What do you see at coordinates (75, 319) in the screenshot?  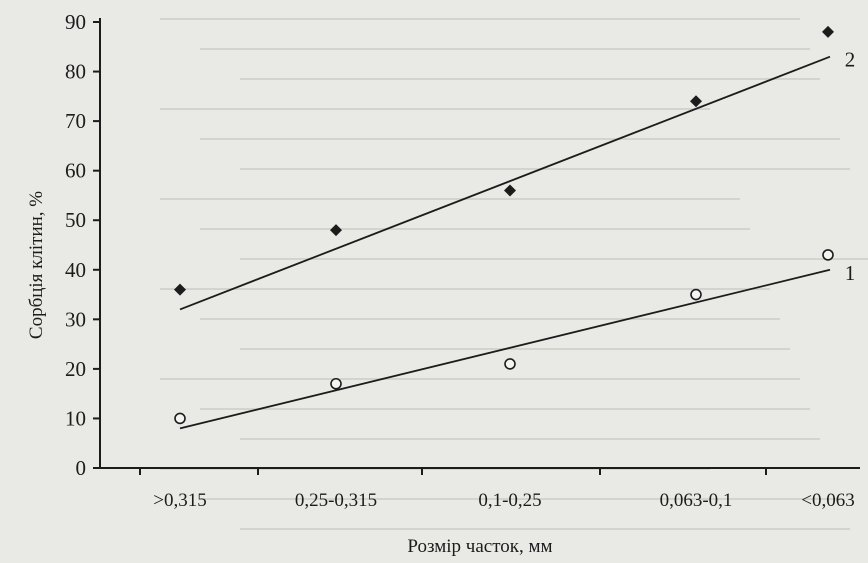 I see `y-tick-label: 30` at bounding box center [75, 319].